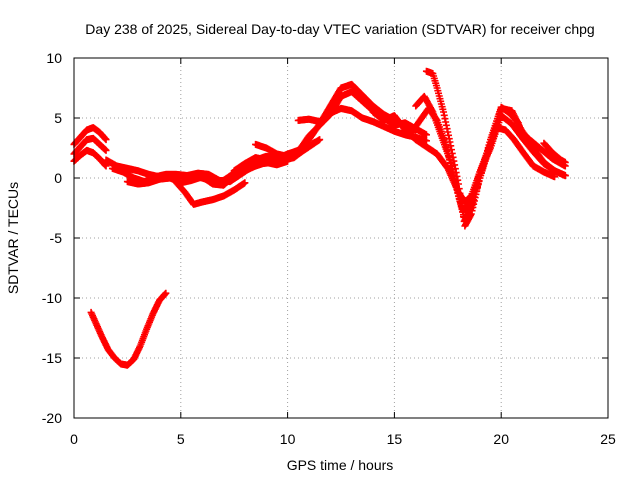 The height and width of the screenshot is (480, 640). What do you see at coordinates (54, 58) in the screenshot?
I see `y-tick-label: 10` at bounding box center [54, 58].